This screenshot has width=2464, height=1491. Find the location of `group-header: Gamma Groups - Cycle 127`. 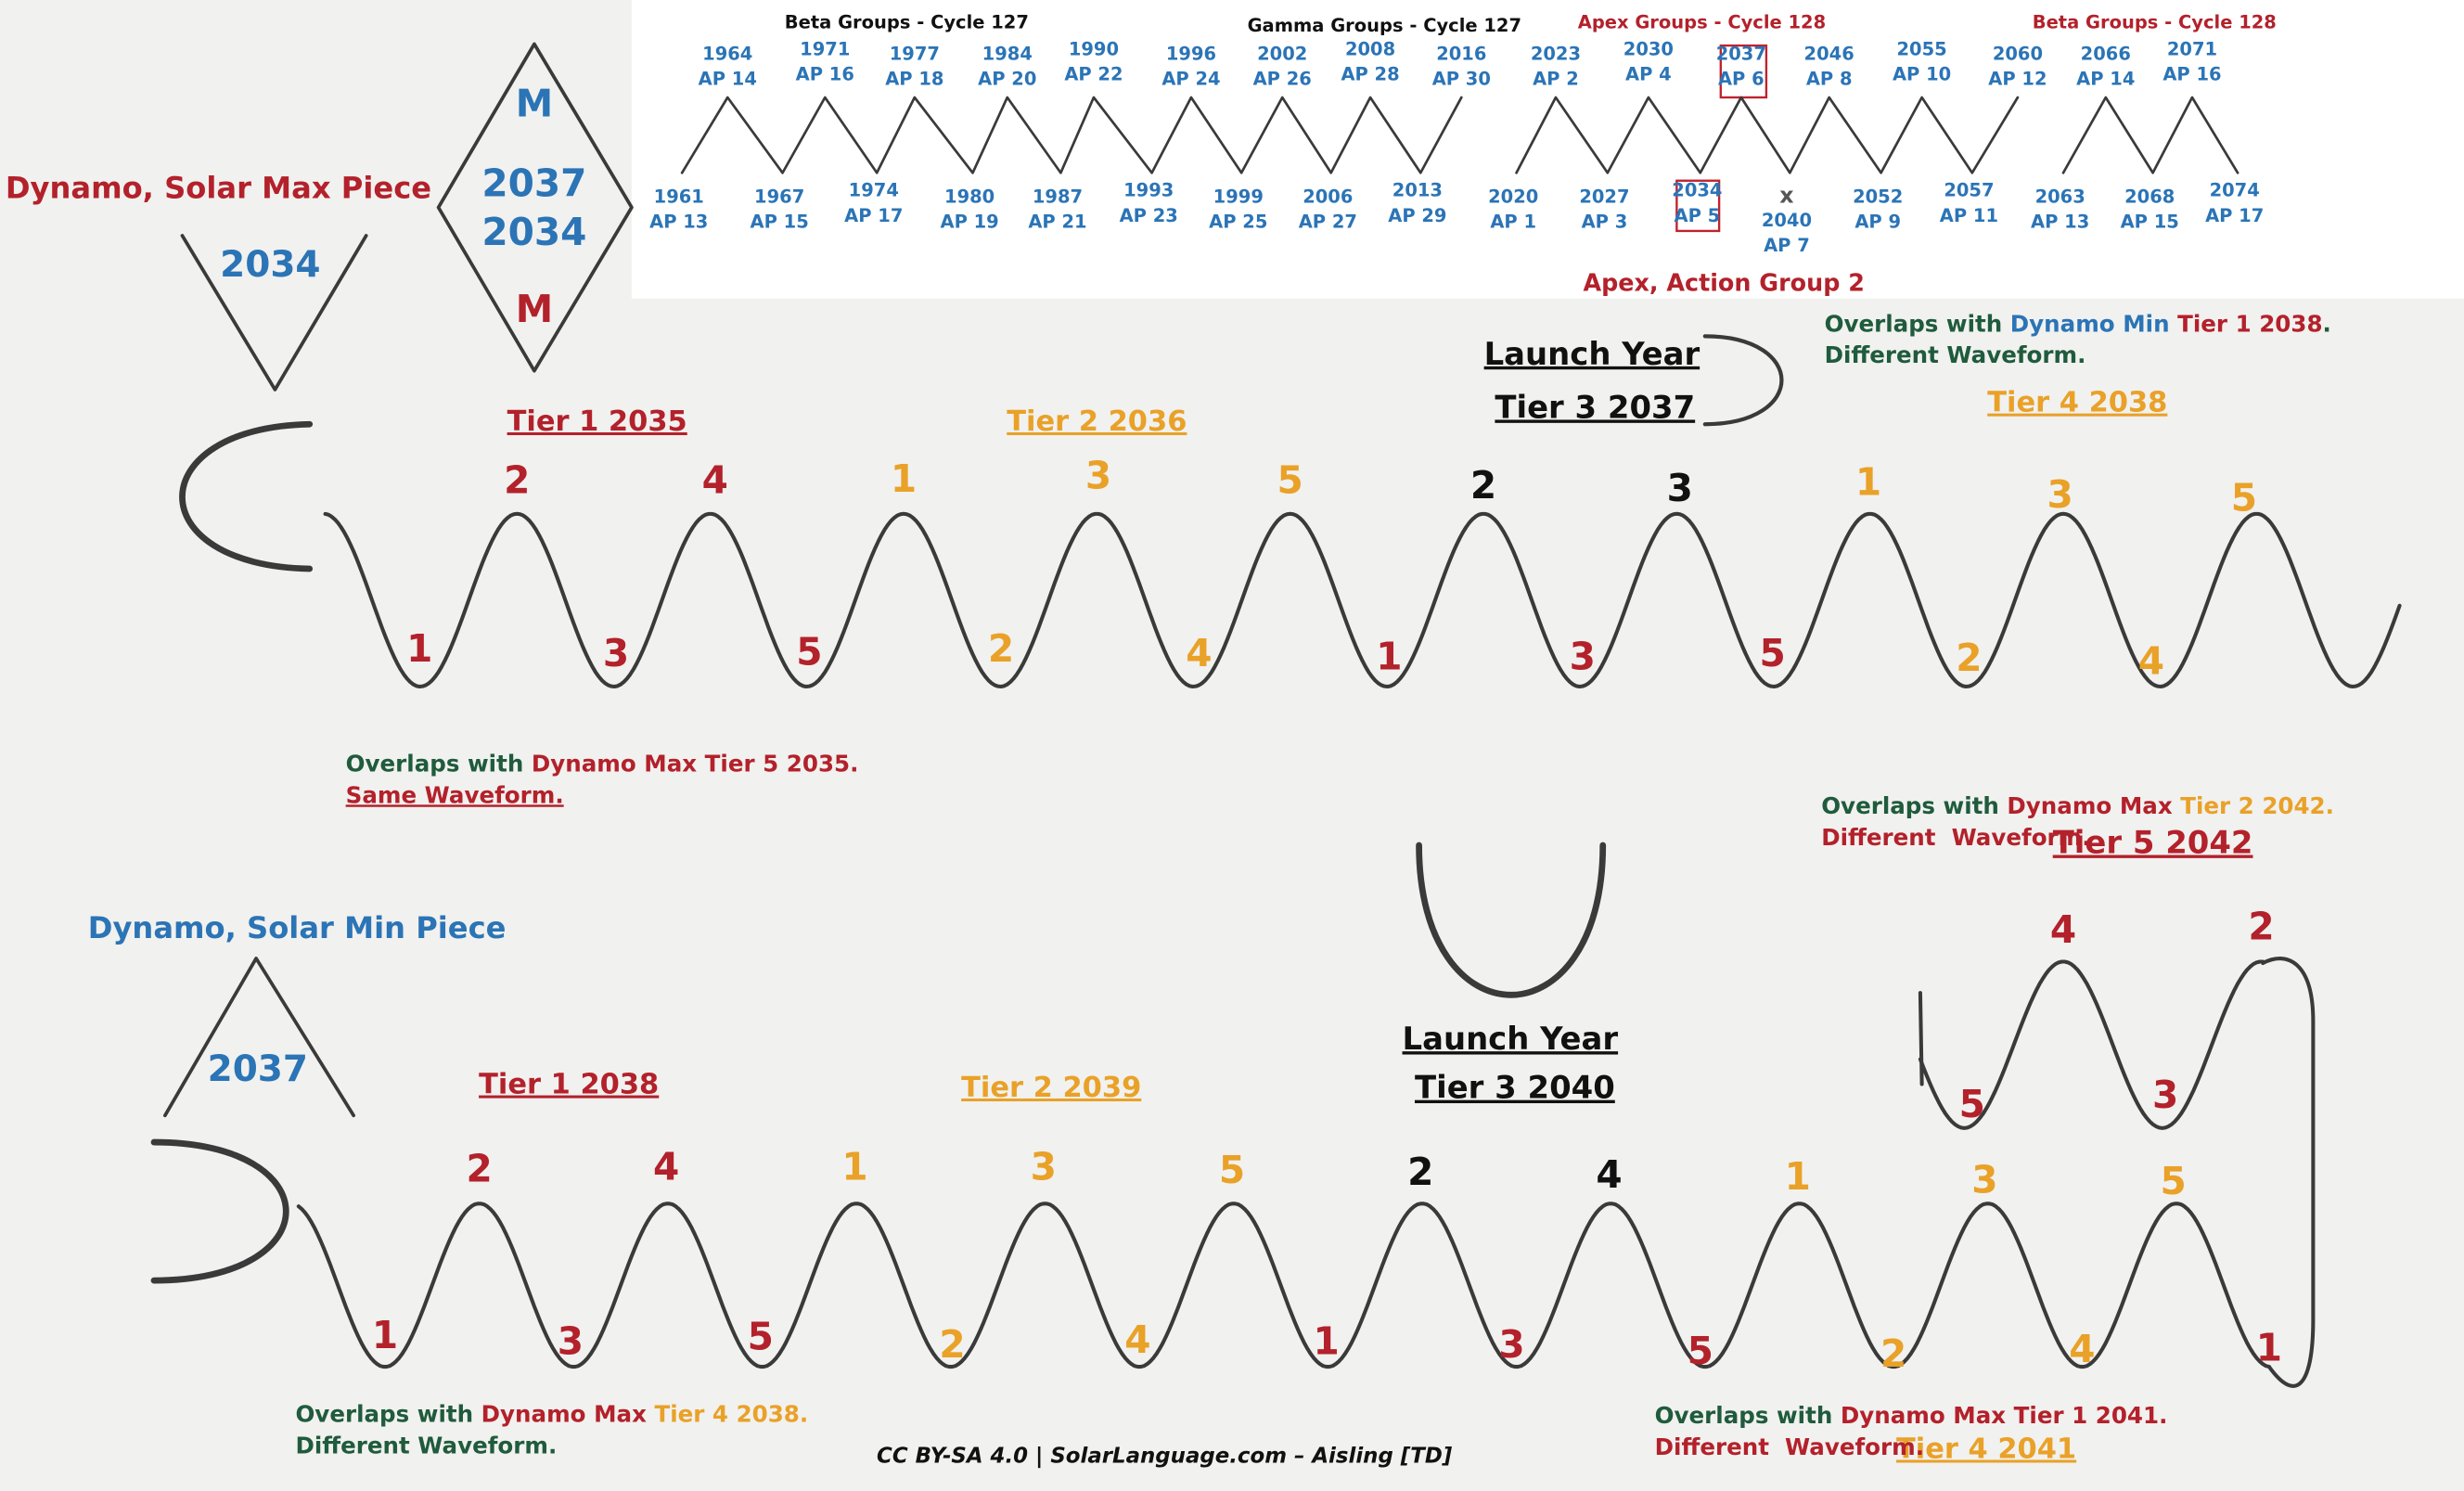

group-header: Gamma Groups - Cycle 127 is located at coordinates (1384, 25).